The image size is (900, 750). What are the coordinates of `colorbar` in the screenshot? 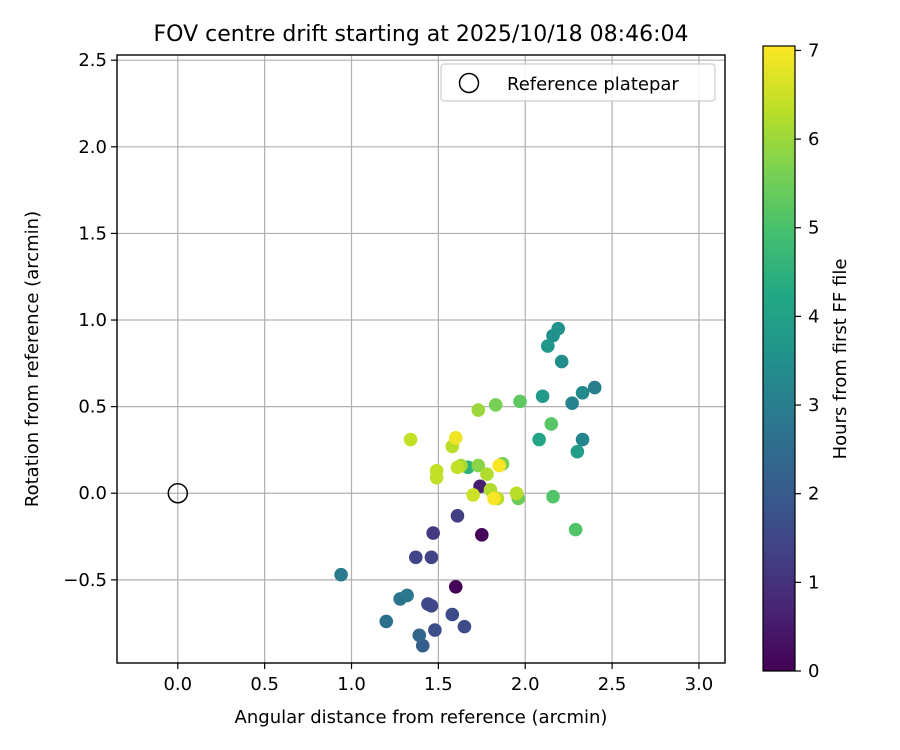 It's located at (779, 358).